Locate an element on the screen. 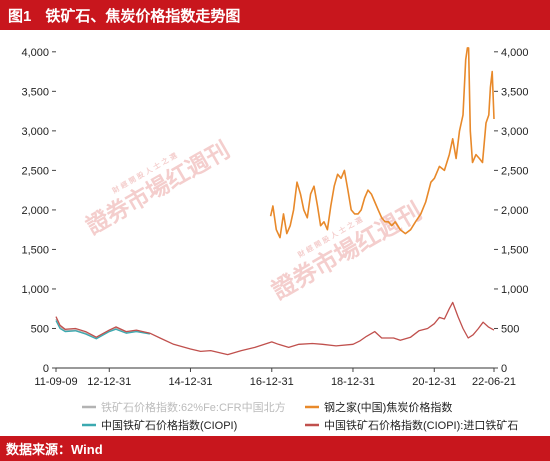  y-tick-label-left: 2,000 is located at coordinates (35, 211).